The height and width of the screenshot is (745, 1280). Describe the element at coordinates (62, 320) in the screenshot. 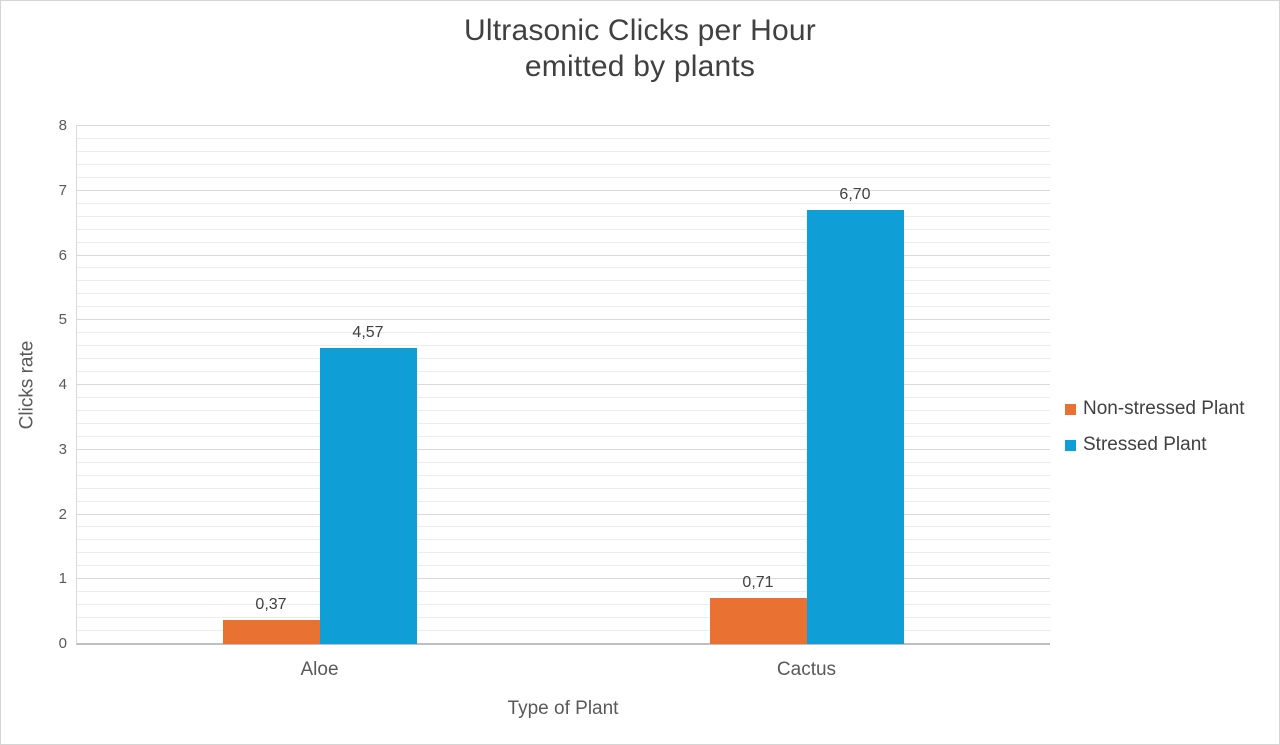

I see `y-tick-label: 5` at that location.